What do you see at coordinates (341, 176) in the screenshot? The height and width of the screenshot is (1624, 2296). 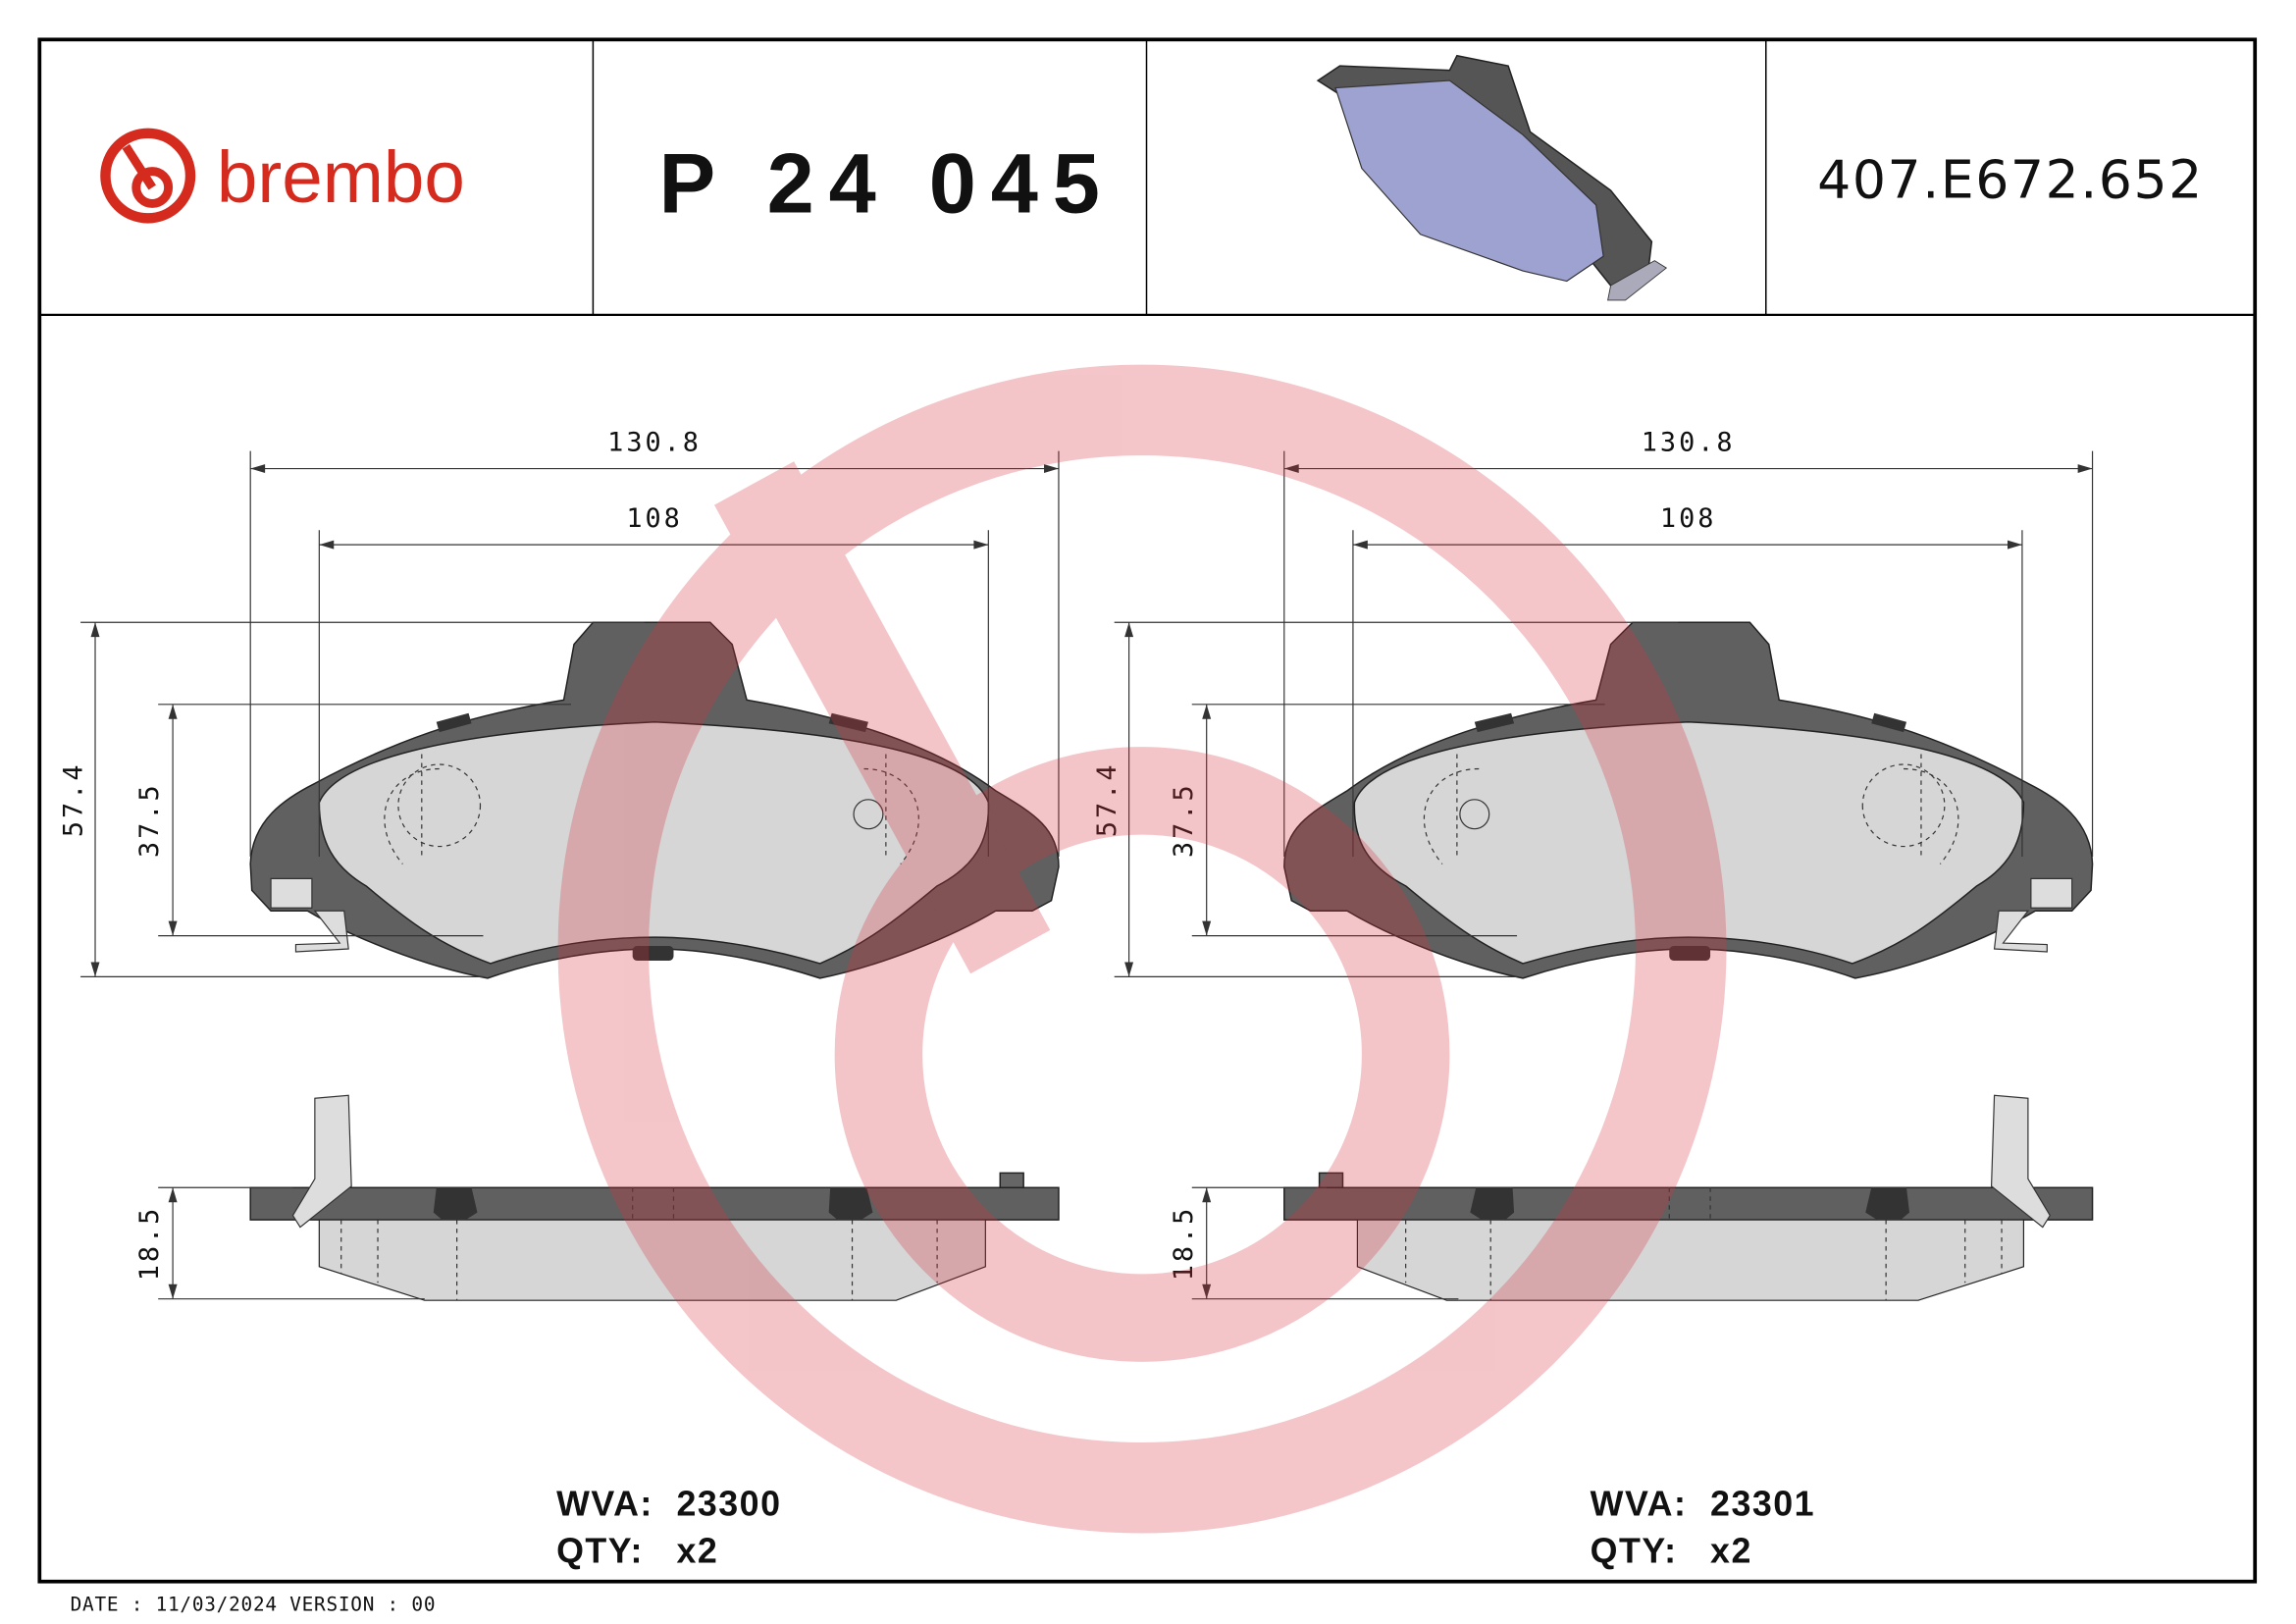 I see `logo-text: brembo` at bounding box center [341, 176].